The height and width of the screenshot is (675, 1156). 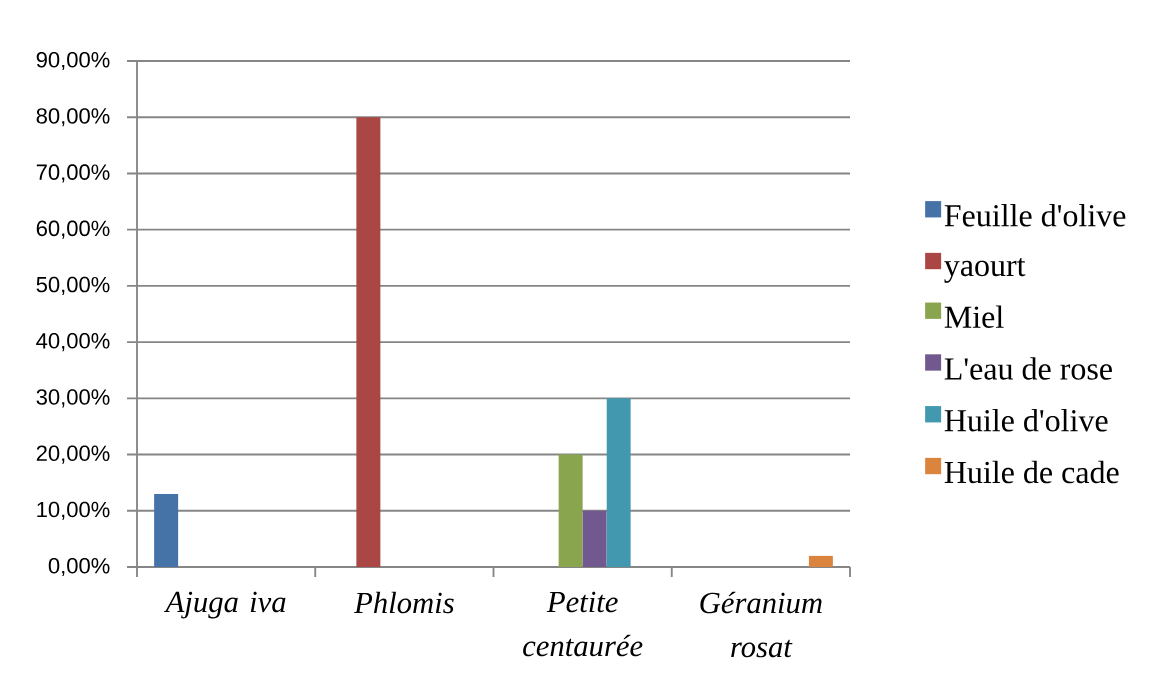 I want to click on y-tick-label: 20,00%, so click(x=73, y=454).